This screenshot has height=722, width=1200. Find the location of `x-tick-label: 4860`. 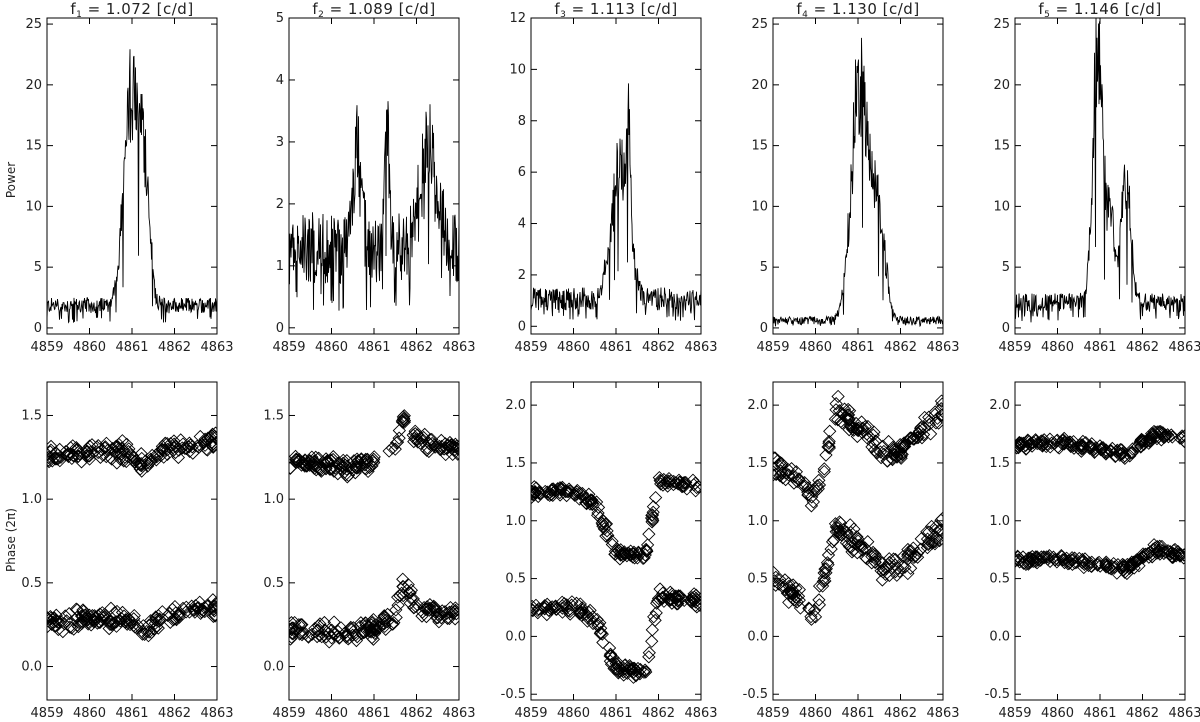

x-tick-label: 4860 is located at coordinates (89, 713).